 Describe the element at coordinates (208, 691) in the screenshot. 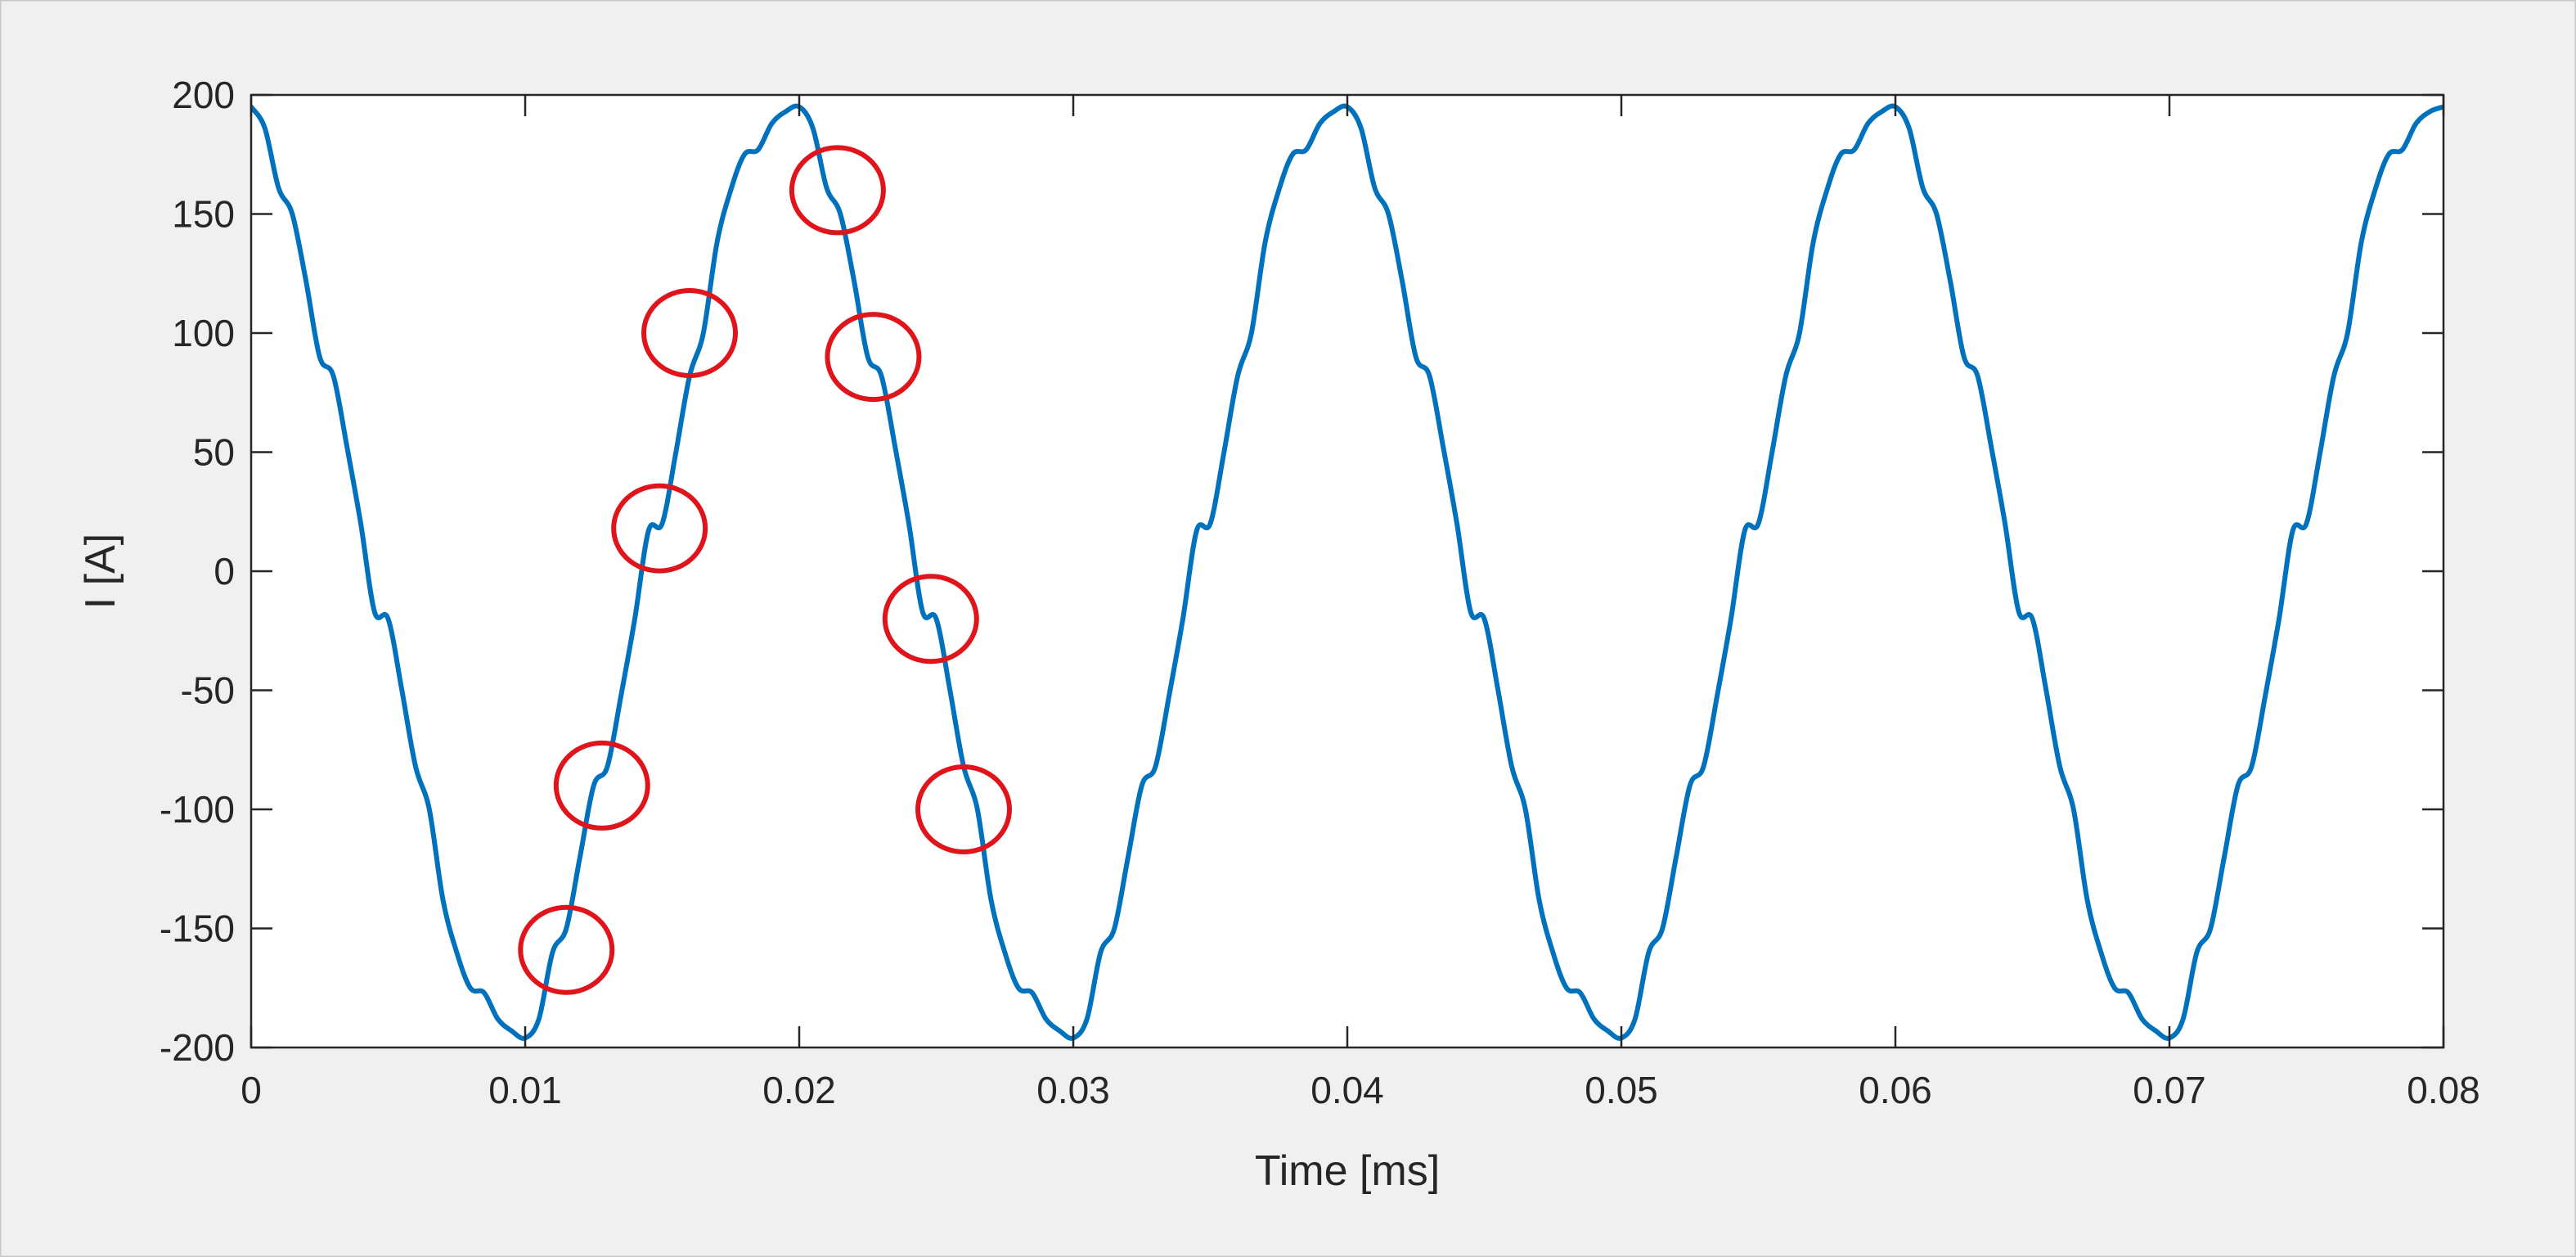

I see `y-tick-label: -50` at that location.